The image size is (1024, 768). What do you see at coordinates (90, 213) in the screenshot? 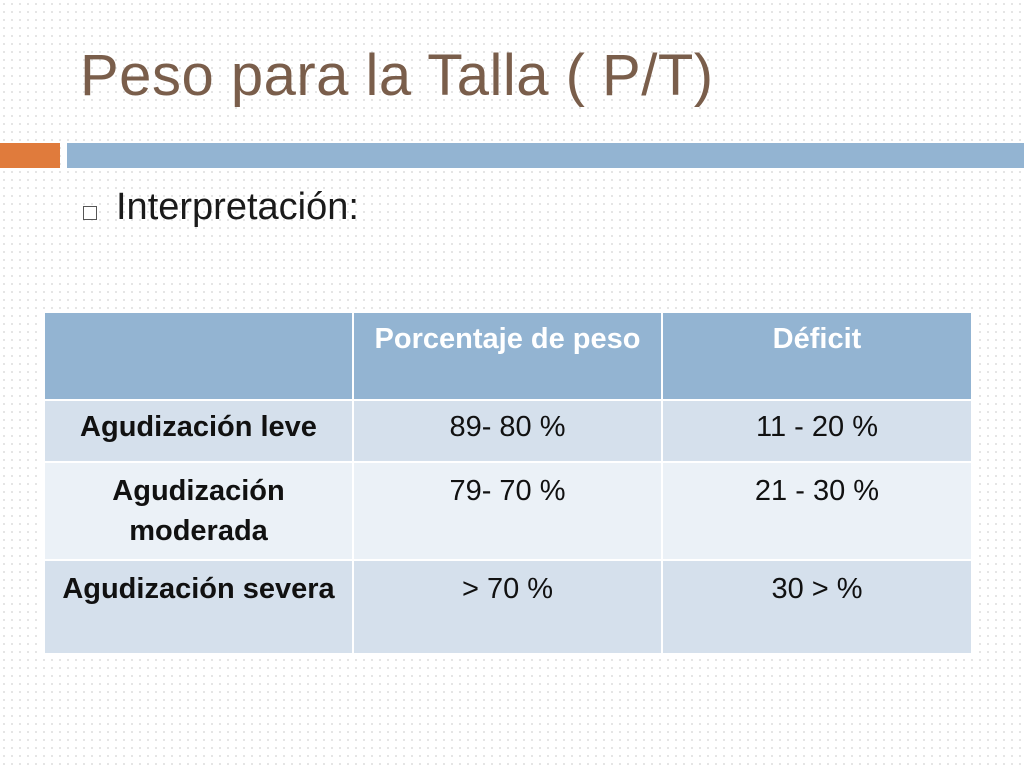
I see `square-bullet-icon` at bounding box center [90, 213].